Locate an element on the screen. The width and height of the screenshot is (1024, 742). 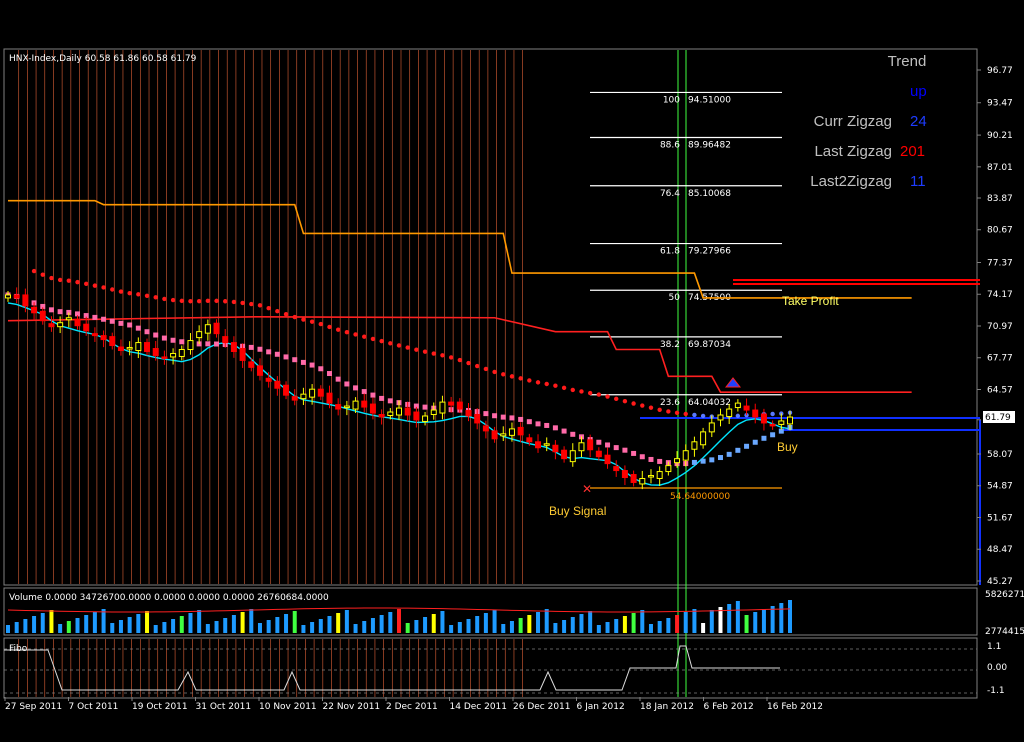
fibo-pane is located at coordinates (490, 668).